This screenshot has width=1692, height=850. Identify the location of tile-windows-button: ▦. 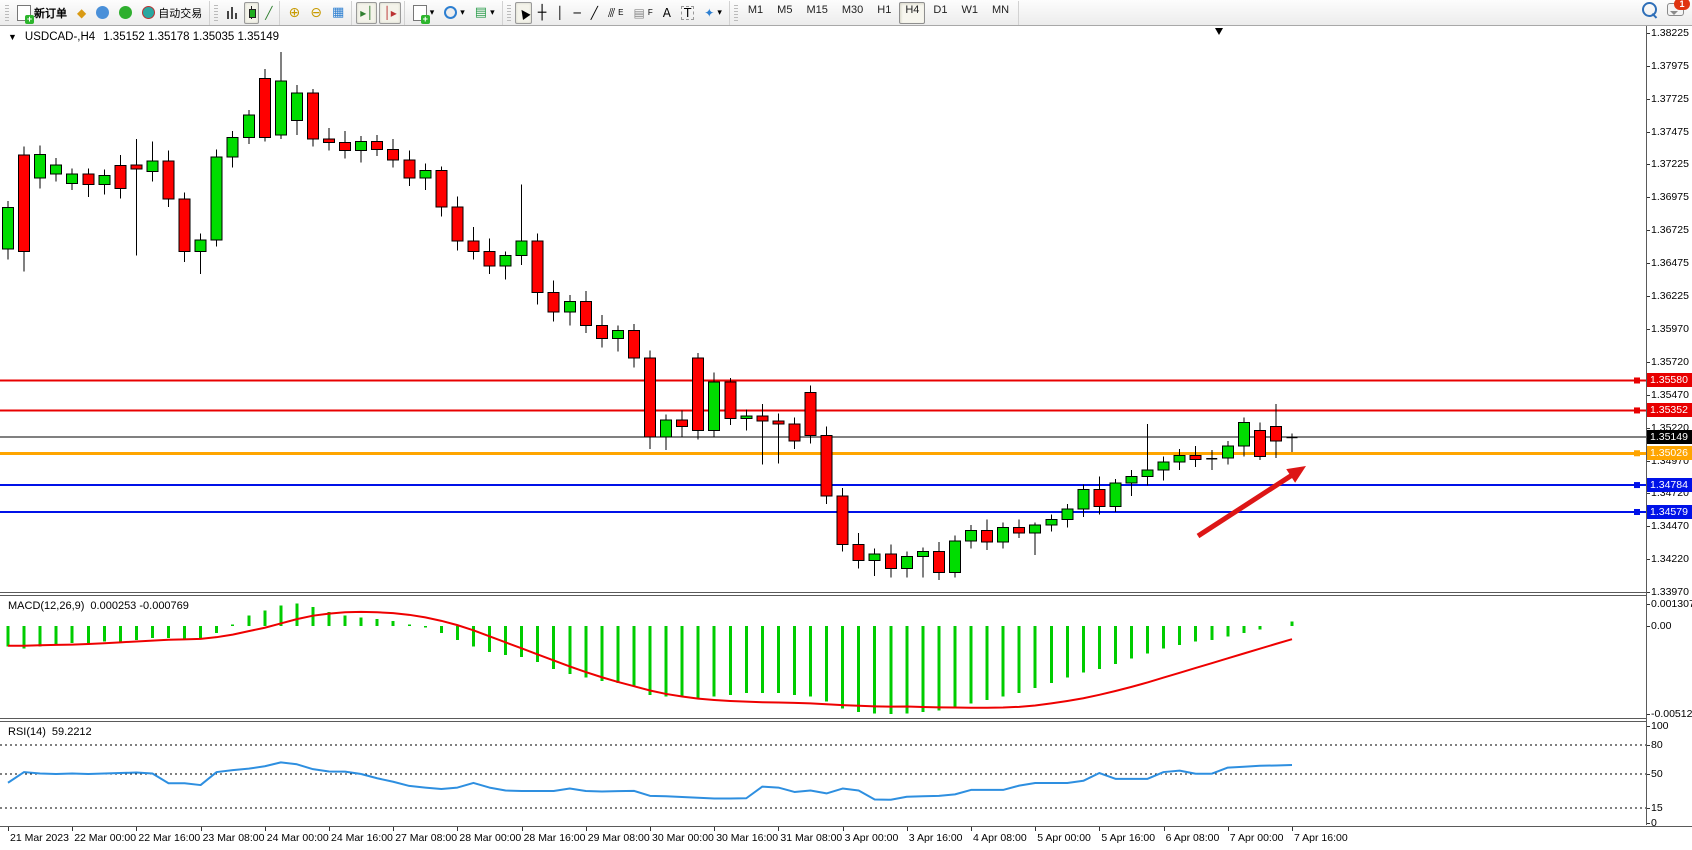
(338, 13).